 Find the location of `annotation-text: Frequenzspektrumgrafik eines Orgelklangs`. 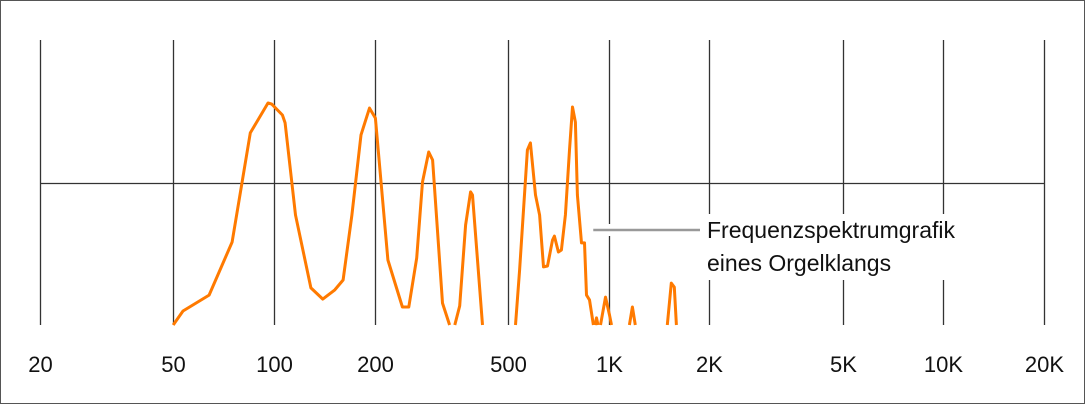

annotation-text: Frequenzspektrumgrafik eines Orgelklangs is located at coordinates (831, 247).